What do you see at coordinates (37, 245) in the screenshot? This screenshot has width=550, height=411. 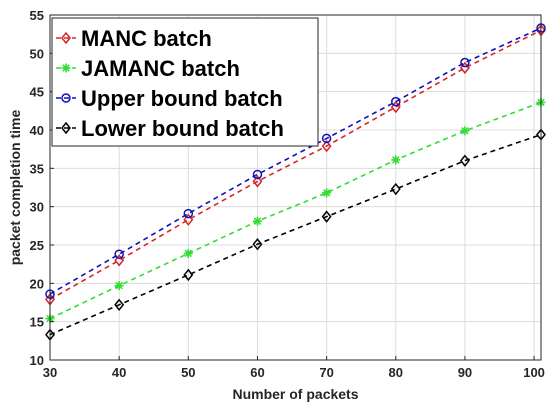 I see `y-tick-label: 25` at bounding box center [37, 245].